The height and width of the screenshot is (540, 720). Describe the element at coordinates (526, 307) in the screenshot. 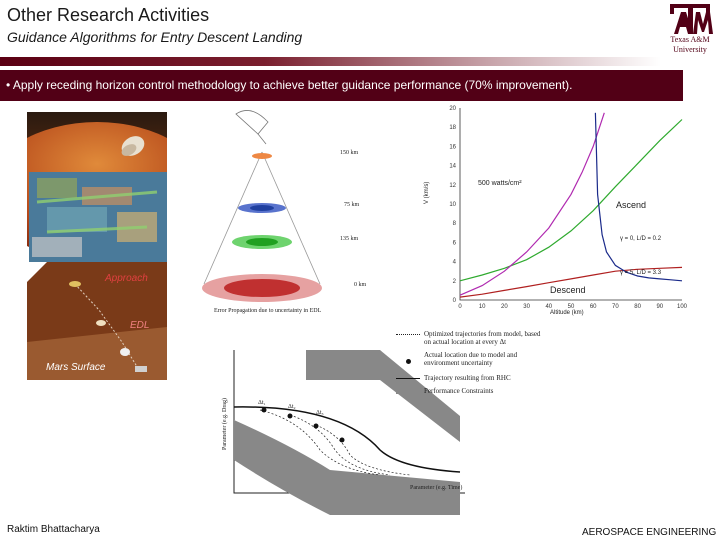

I see `x-tick-label: 30` at that location.